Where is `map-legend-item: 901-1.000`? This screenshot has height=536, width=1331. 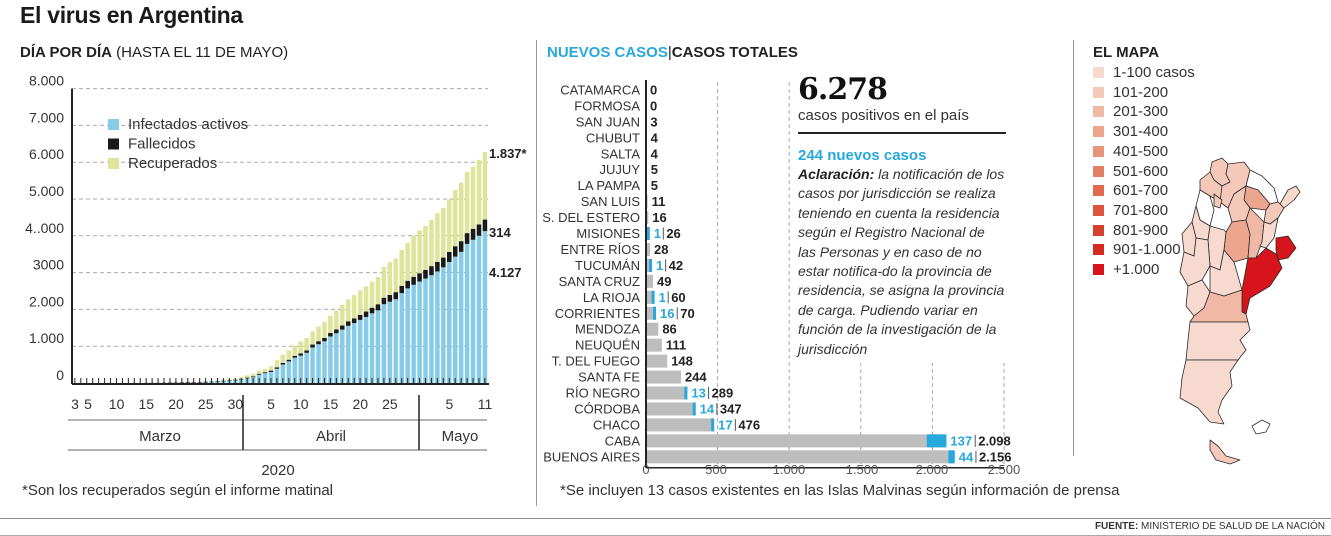 map-legend-item: 901-1.000 is located at coordinates (1137, 249).